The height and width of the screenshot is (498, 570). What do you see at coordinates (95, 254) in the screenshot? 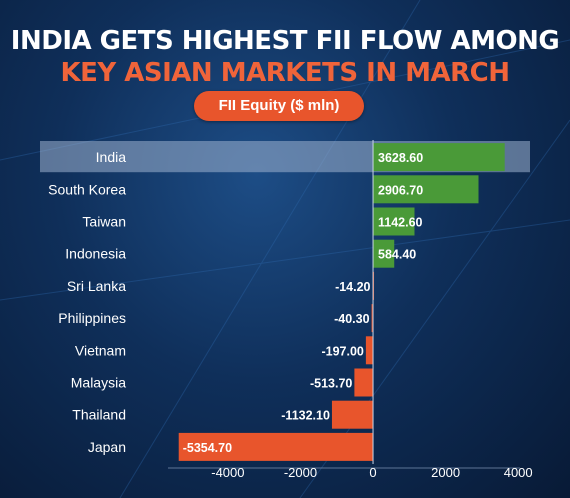
I see `category-label: Indonesia` at bounding box center [95, 254].